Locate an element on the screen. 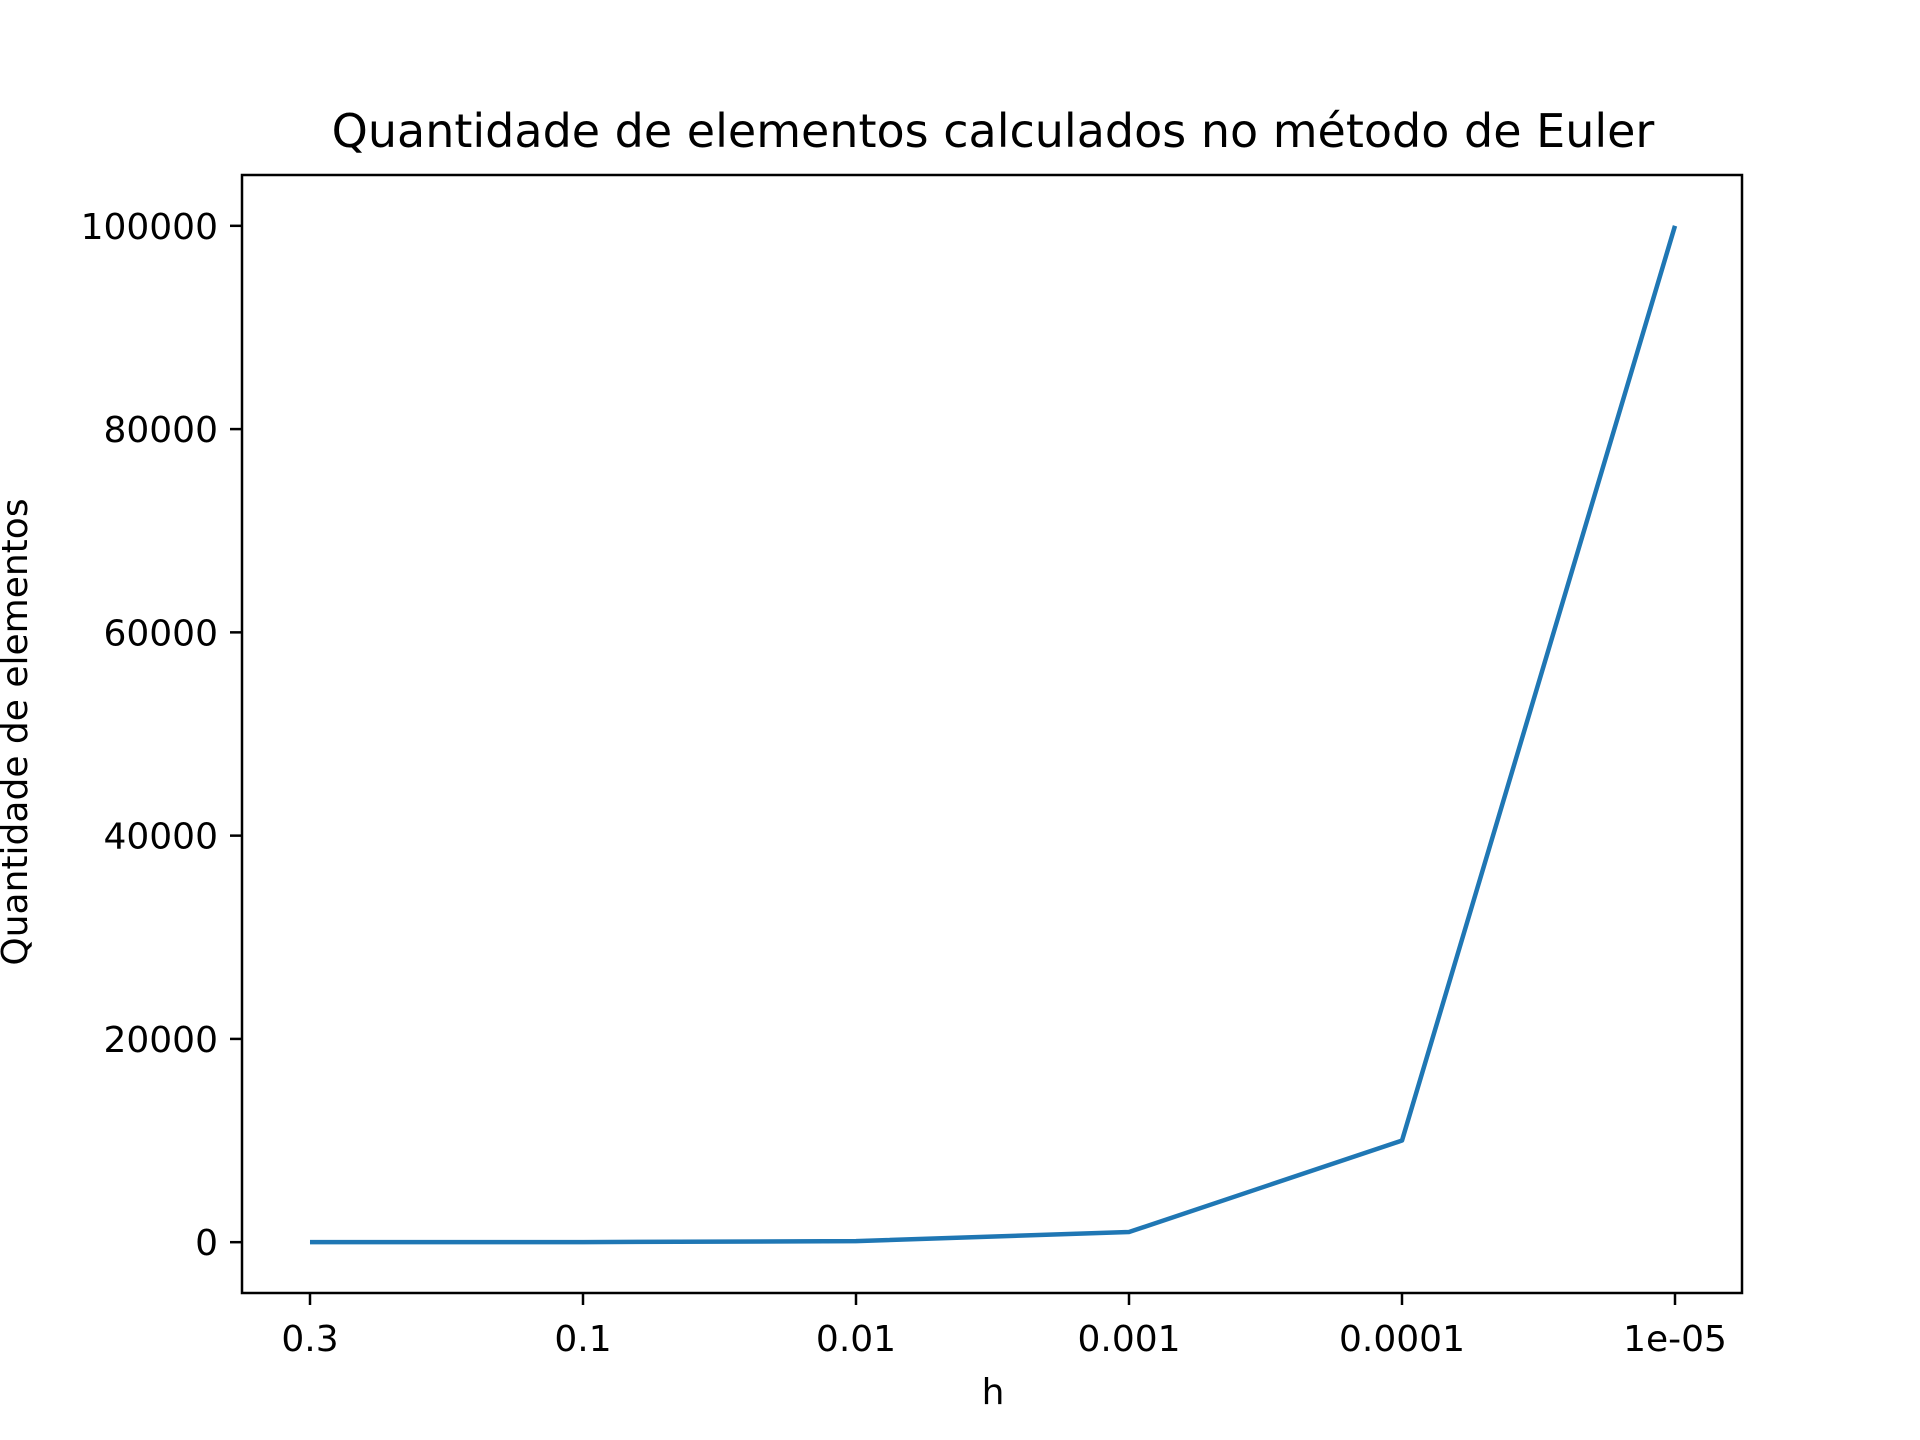 The height and width of the screenshot is (1440, 1920). x-tick-label: 1e-05 is located at coordinates (1675, 1339).